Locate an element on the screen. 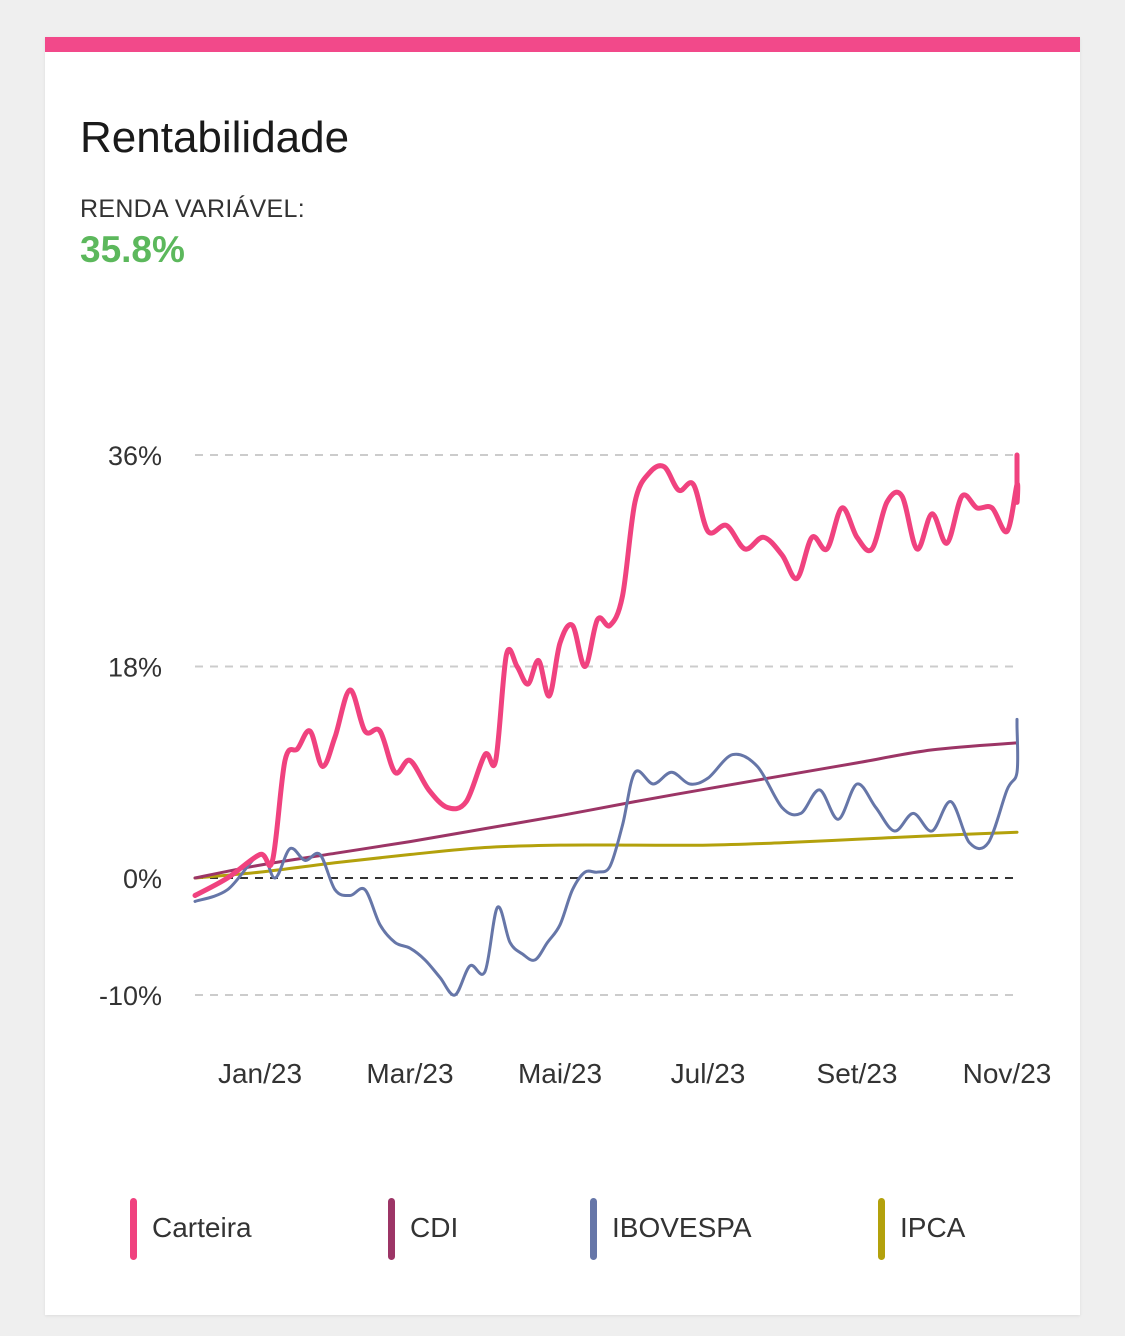 The width and height of the screenshot is (1125, 1336). legend-label: IPCA is located at coordinates (933, 1227).